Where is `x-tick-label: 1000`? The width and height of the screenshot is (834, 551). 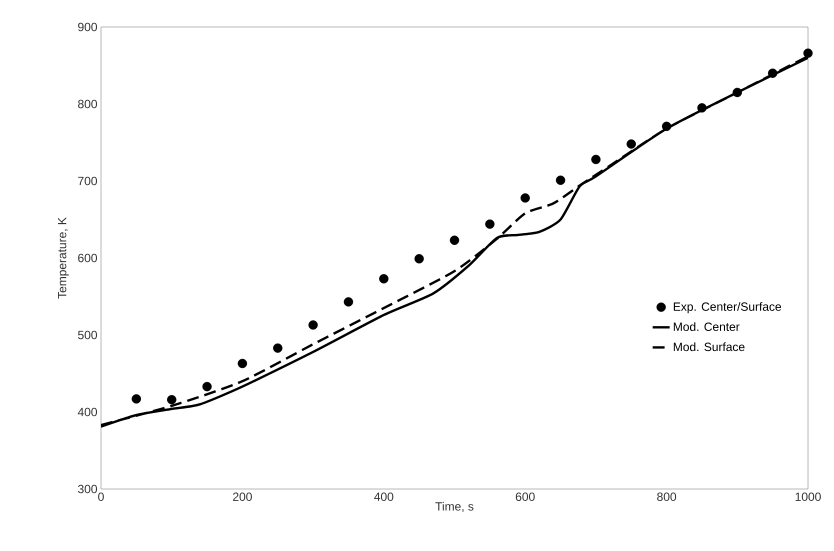 x-tick-label: 1000 is located at coordinates (808, 496).